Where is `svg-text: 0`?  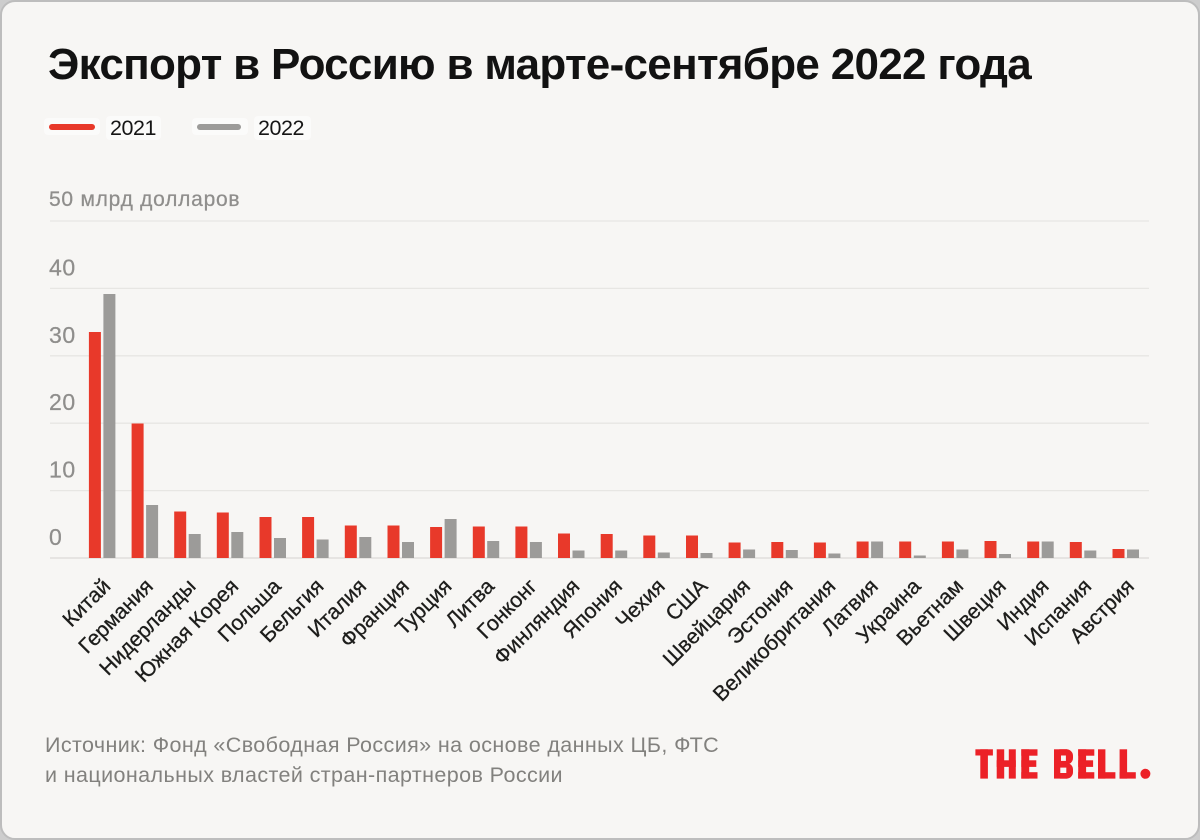
svg-text: 0 is located at coordinates (55, 537).